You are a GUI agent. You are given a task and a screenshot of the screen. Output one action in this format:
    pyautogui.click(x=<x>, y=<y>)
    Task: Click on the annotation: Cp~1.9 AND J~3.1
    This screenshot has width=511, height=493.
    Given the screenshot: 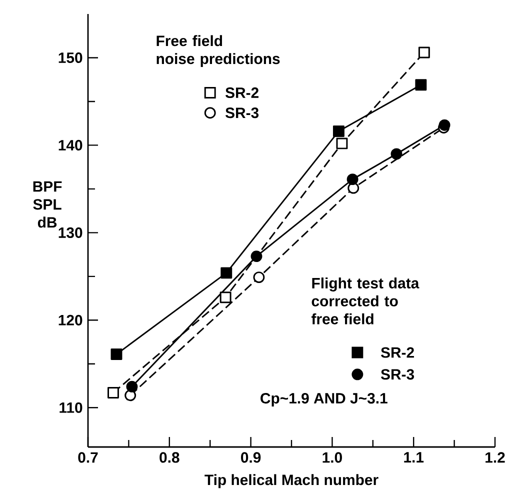 What is the action you would take?
    pyautogui.click(x=324, y=399)
    